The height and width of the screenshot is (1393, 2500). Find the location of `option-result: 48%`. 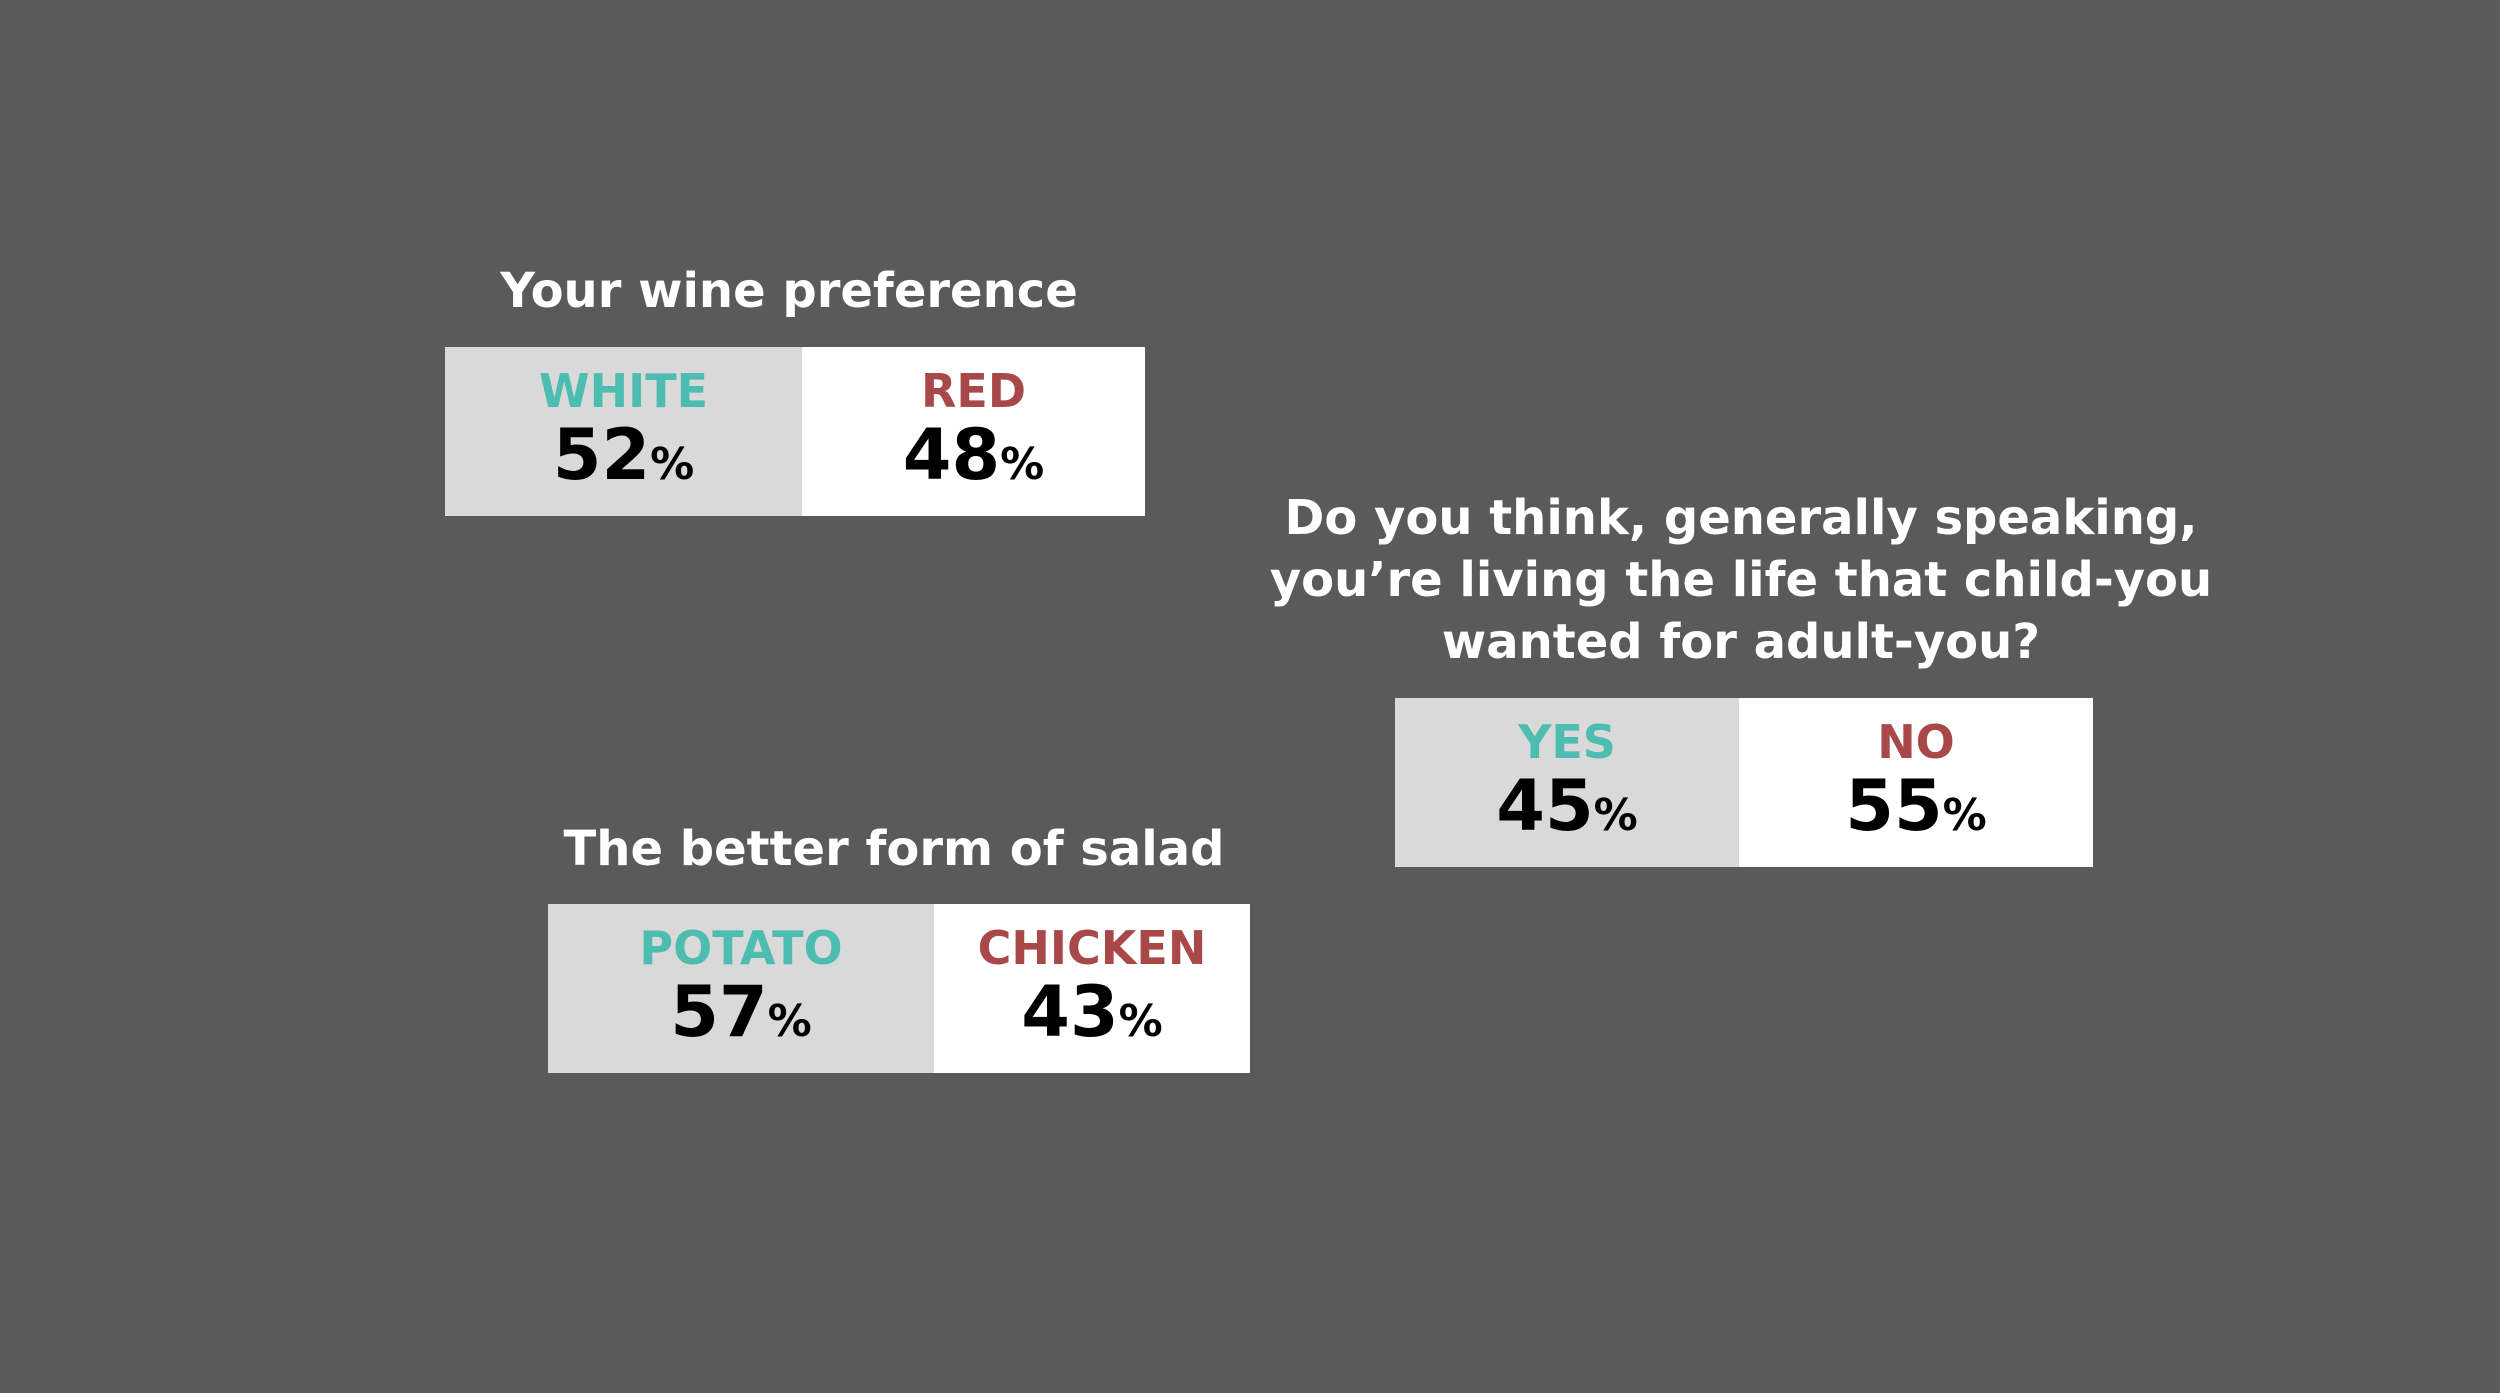

option-result: 48% is located at coordinates (973, 460).